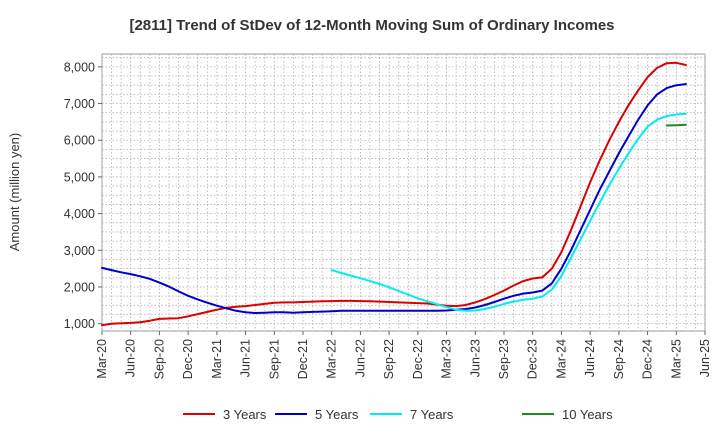 This screenshot has height=440, width=720. I want to click on y-axis-title: Amount (million yen), so click(14, 192).